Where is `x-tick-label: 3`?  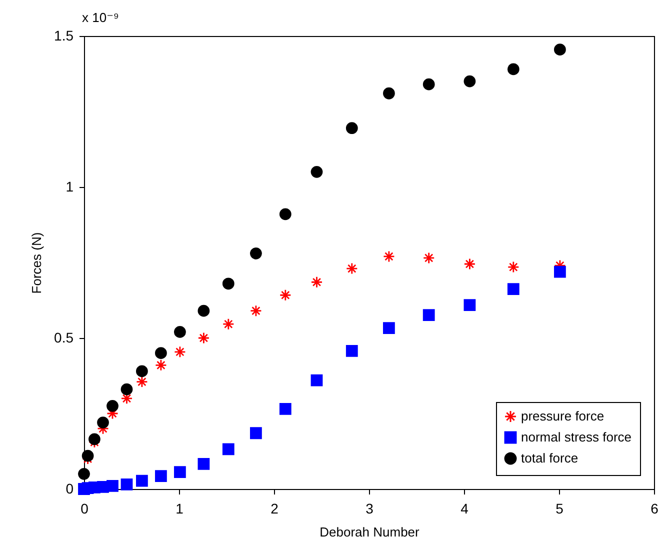 x-tick-label: 3 is located at coordinates (370, 508).